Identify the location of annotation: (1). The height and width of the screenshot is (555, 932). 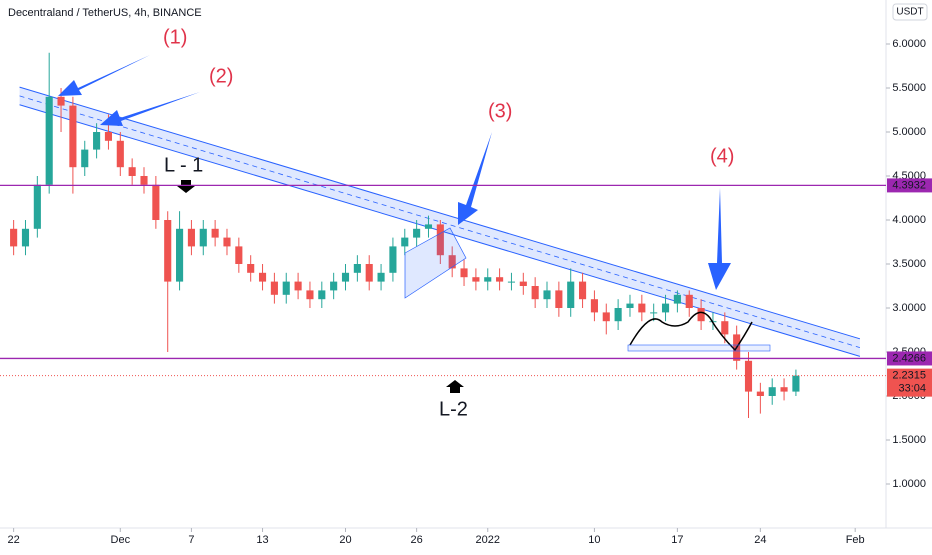
(175, 37).